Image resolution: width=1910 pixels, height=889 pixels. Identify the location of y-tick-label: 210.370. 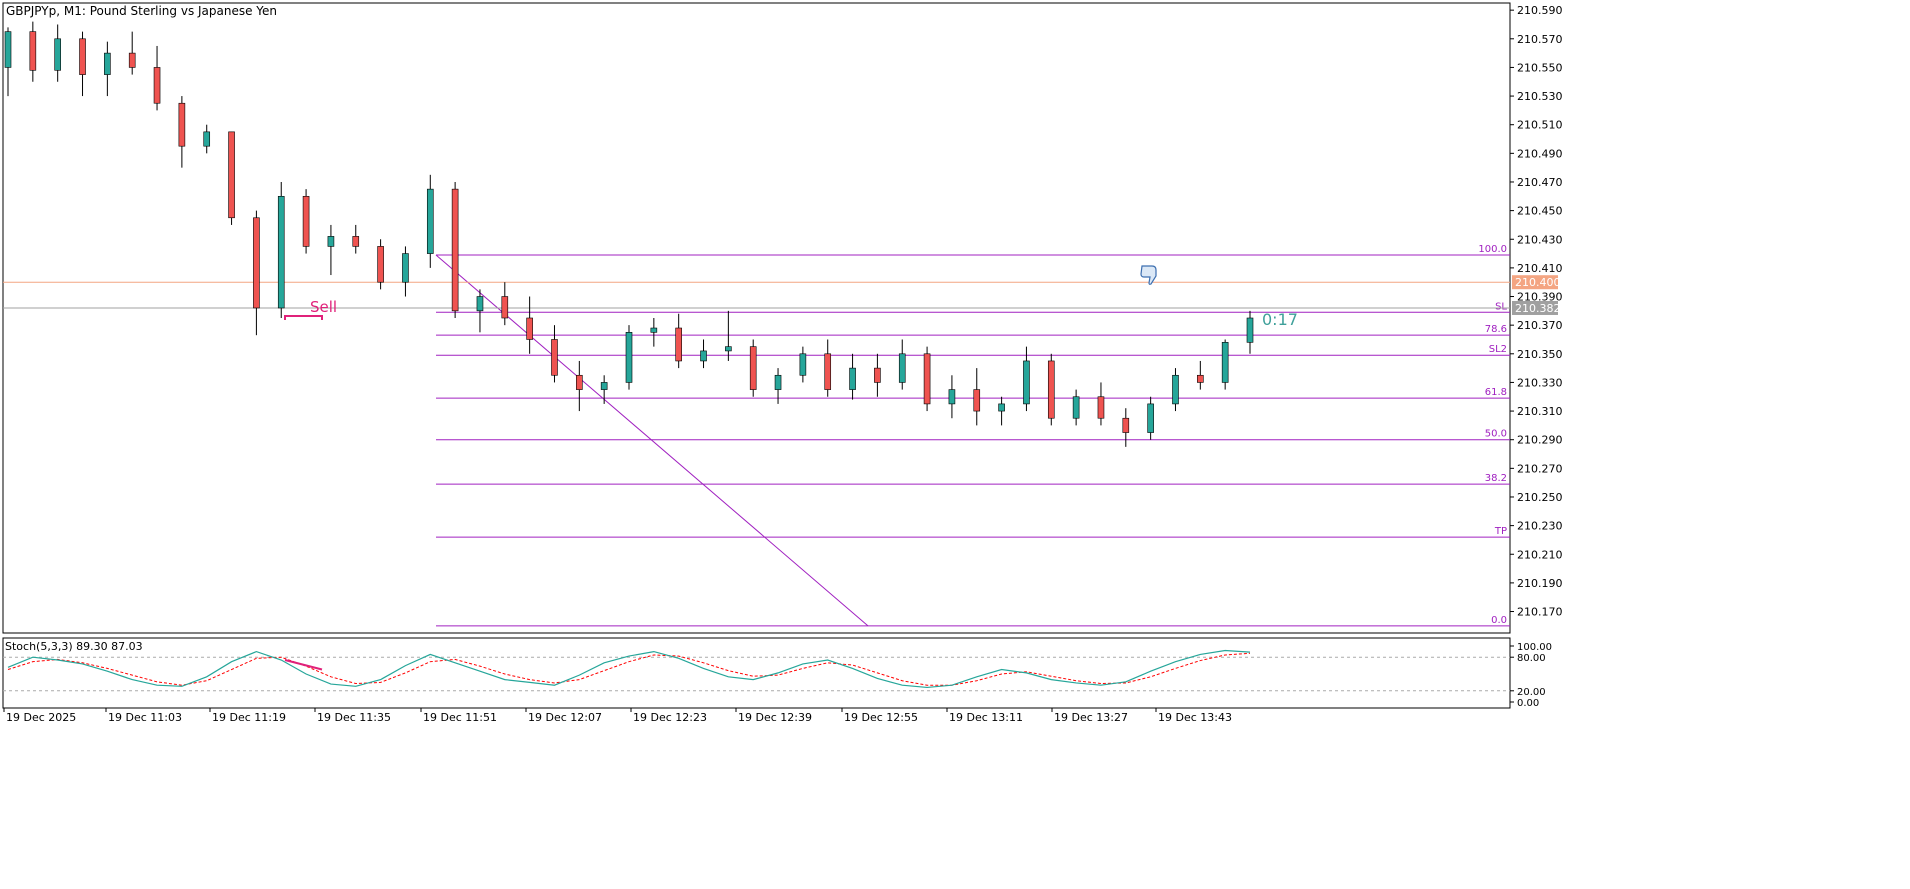
(1540, 325).